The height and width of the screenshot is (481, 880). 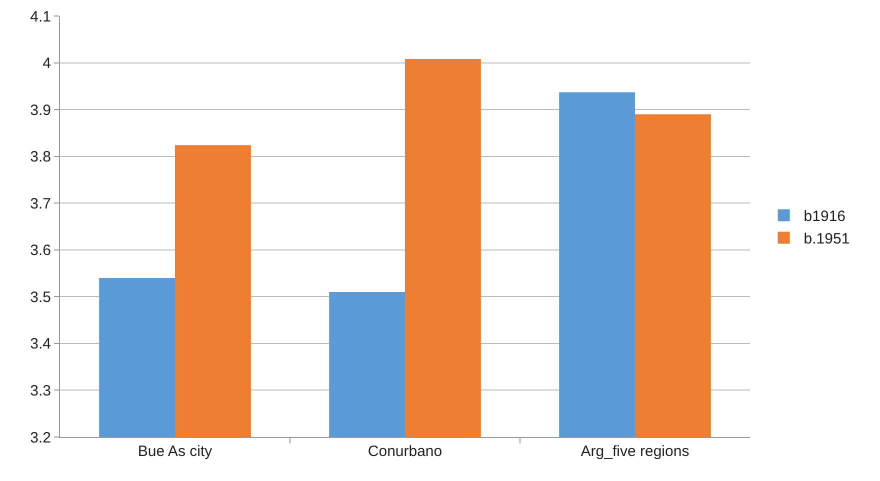 I want to click on y-tick-label: 3.9, so click(x=40, y=110).